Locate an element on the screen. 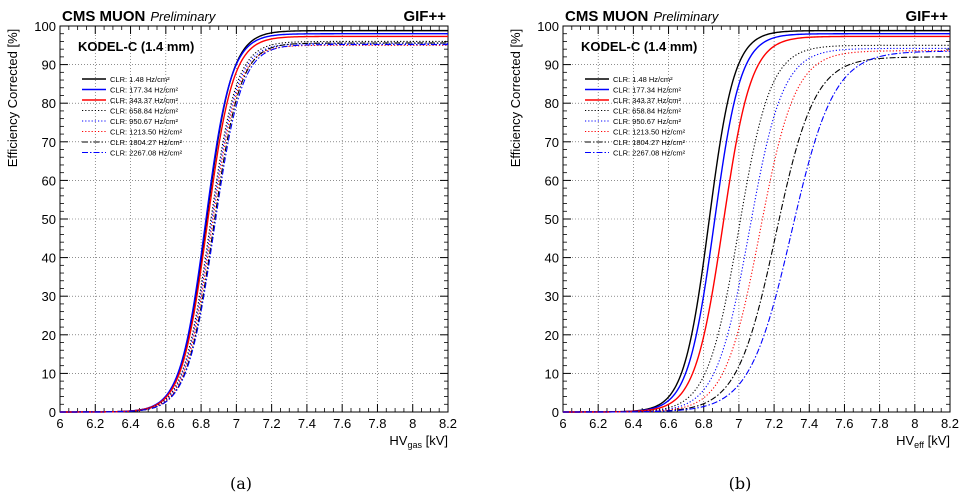  caption-b: (b) is located at coordinates (740, 483).